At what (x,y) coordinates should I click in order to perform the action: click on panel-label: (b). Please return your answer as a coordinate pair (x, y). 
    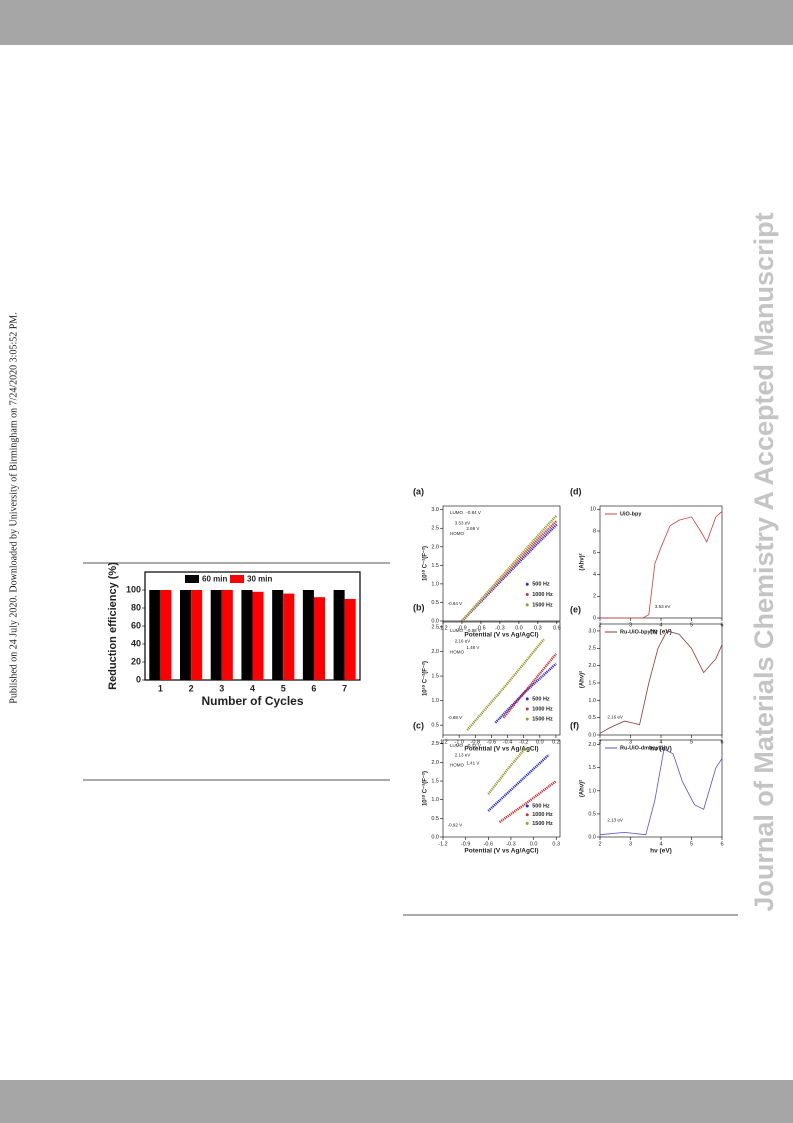
    Looking at the image, I should click on (419, 607).